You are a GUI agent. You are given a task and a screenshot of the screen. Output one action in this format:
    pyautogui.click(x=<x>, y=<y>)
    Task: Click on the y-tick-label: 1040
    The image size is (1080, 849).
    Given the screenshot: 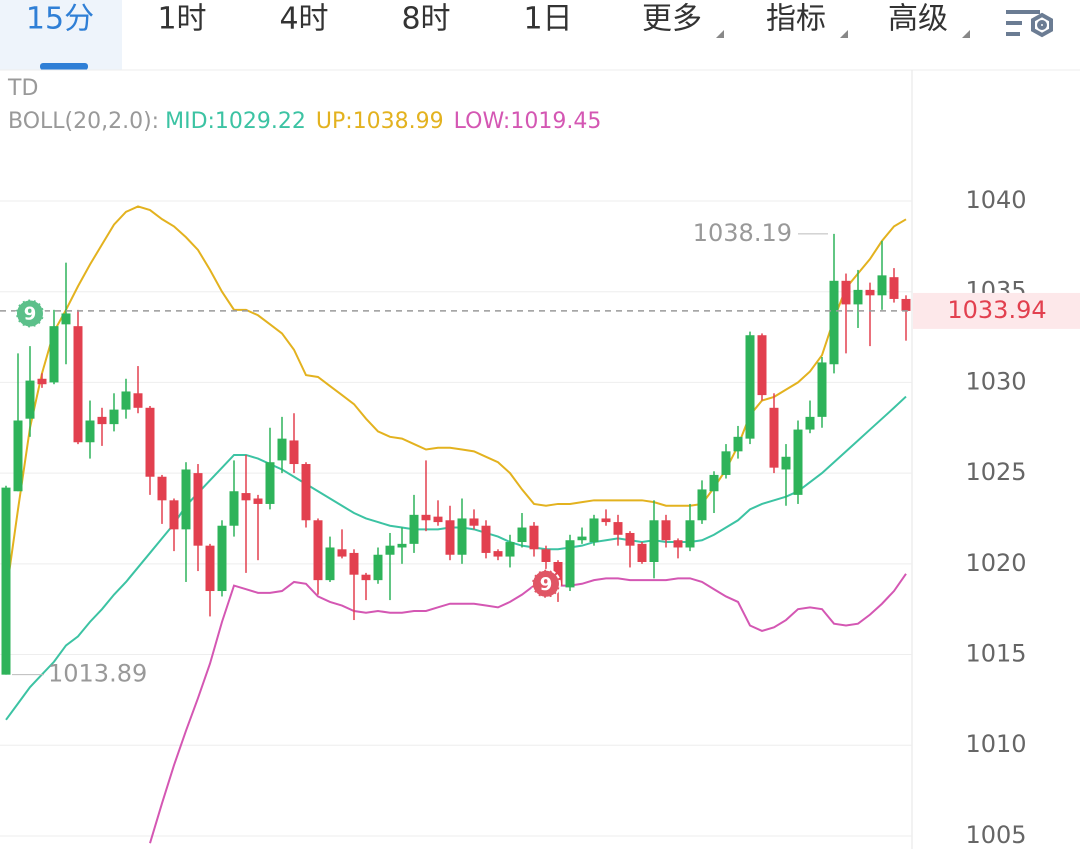 What is the action you would take?
    pyautogui.click(x=995, y=200)
    